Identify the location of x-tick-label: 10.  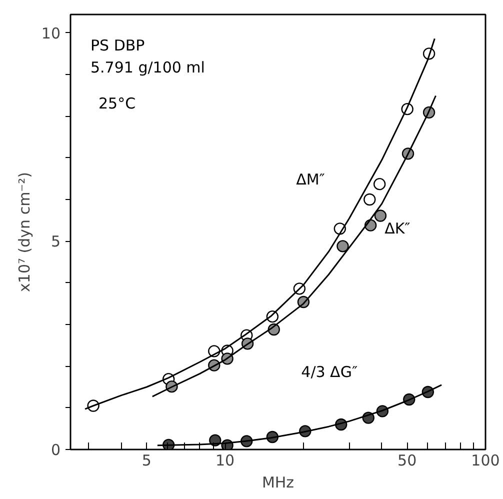
(225, 461).